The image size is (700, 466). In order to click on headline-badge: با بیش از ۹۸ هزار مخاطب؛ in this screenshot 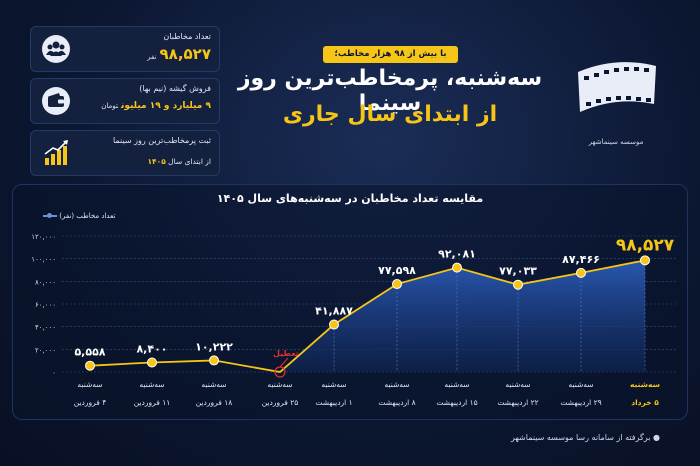, I will do `click(390, 54)`.